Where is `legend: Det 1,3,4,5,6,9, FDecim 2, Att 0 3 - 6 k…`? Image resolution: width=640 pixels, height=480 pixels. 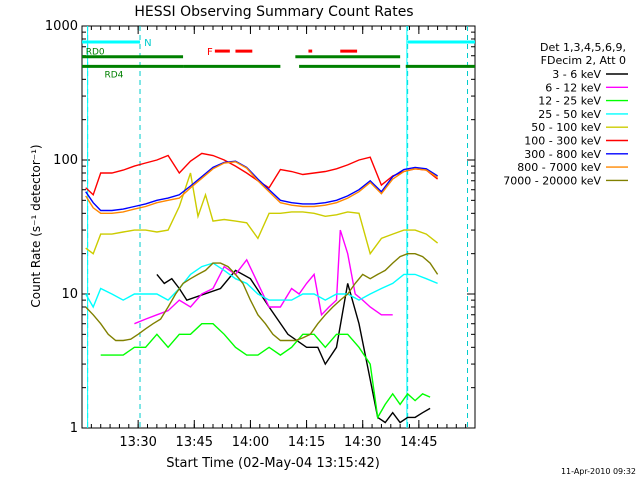 legend: Det 1,3,4,5,6,9, FDecim 2, Att 0 3 - 6 k… is located at coordinates (565, 114).